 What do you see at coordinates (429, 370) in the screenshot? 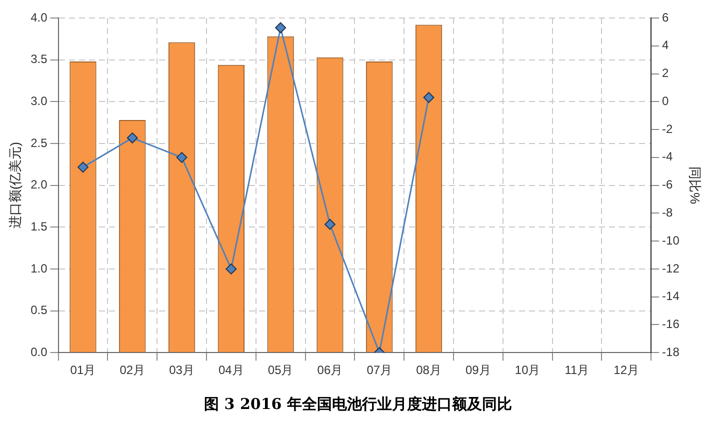
I see `x-tick-label: 08月` at bounding box center [429, 370].